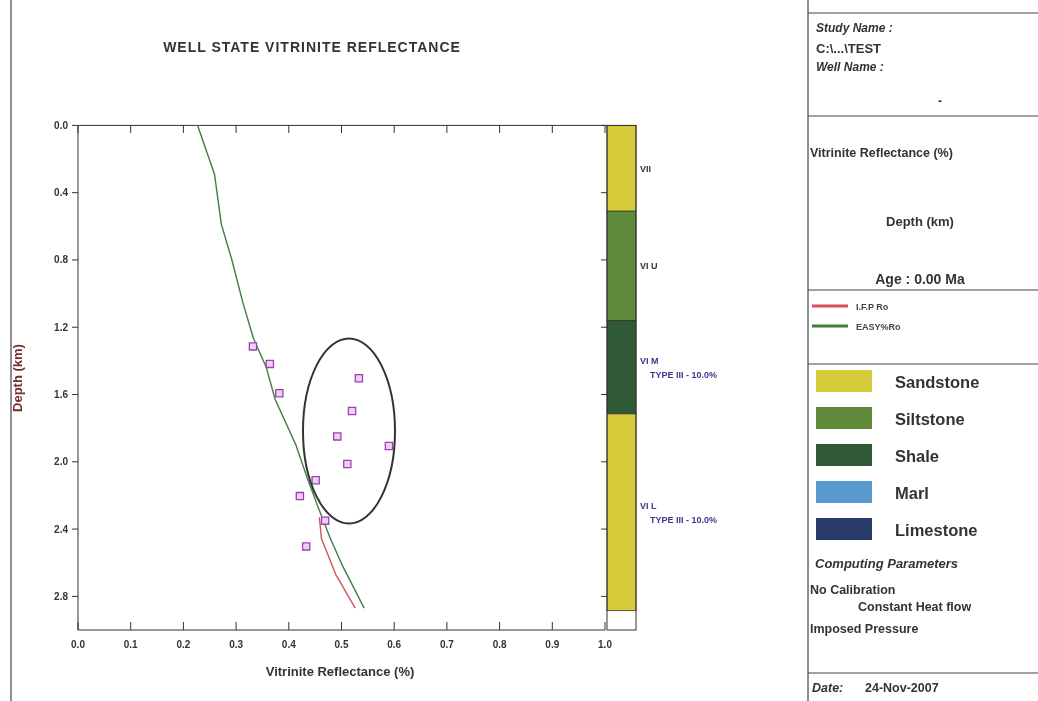  I want to click on text: Date:, so click(828, 688).